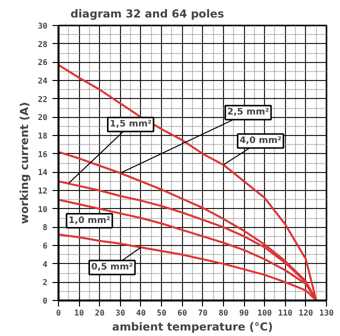 This screenshot has width=340, height=336. I want to click on y-tick-label: 22, so click(43, 99).